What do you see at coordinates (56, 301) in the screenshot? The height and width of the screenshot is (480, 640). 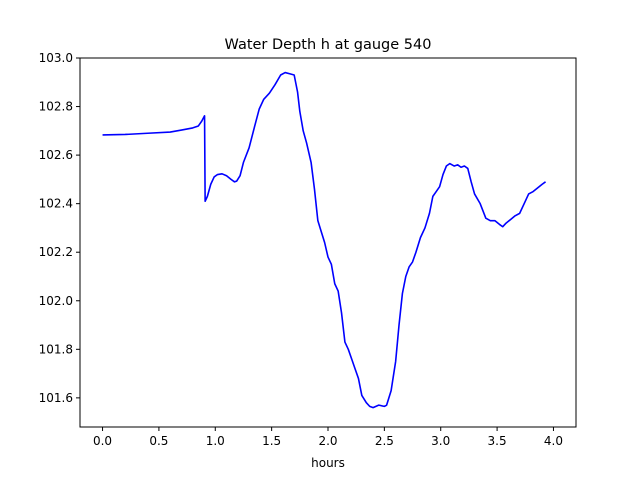 I see `y-tick-label: 102.0` at bounding box center [56, 301].